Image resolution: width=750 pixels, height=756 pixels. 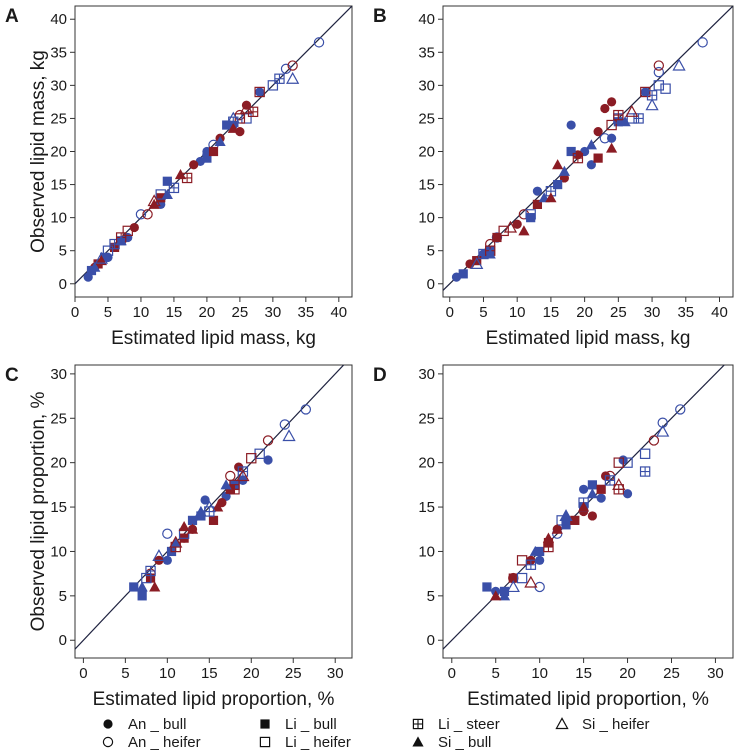 What do you see at coordinates (164, 742) in the screenshot?
I see `legend-label: An _ heifer` at bounding box center [164, 742].